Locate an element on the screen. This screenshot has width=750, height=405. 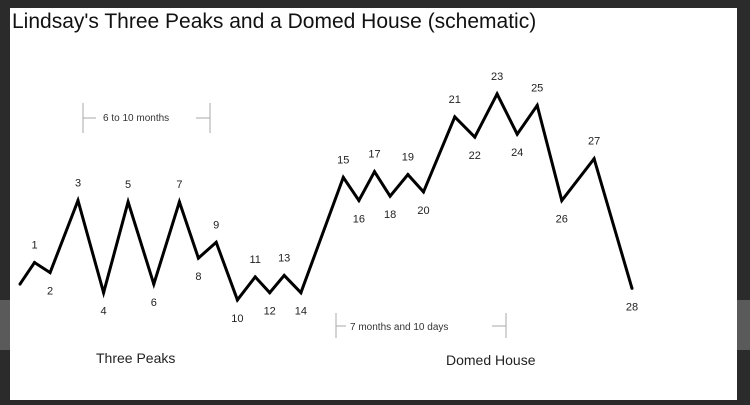
point-label: 9 is located at coordinates (216, 225).